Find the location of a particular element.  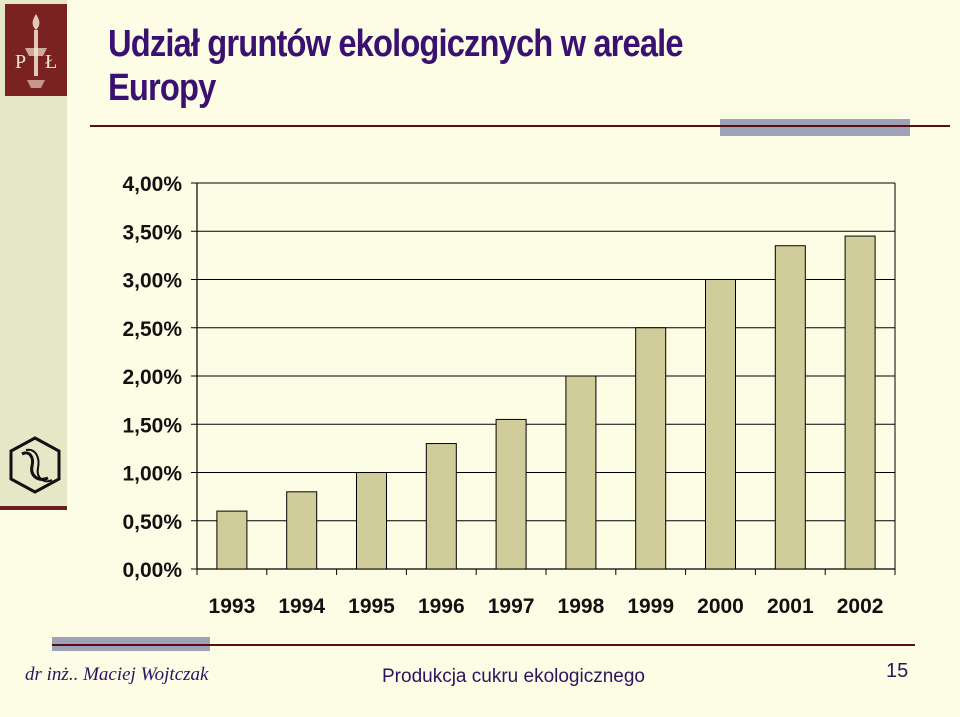

bar-1994 is located at coordinates (302, 530).